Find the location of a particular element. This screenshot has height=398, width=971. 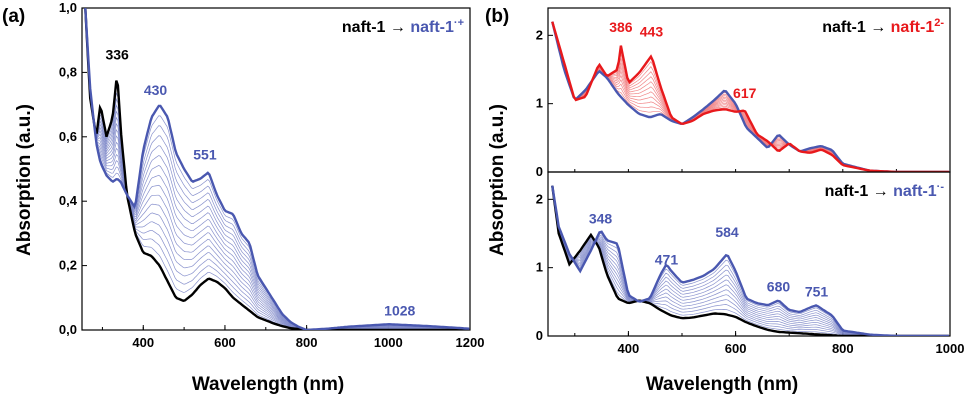

panel-b-y-axis-title: Absorption (a.u.) is located at coordinates (497, 180).